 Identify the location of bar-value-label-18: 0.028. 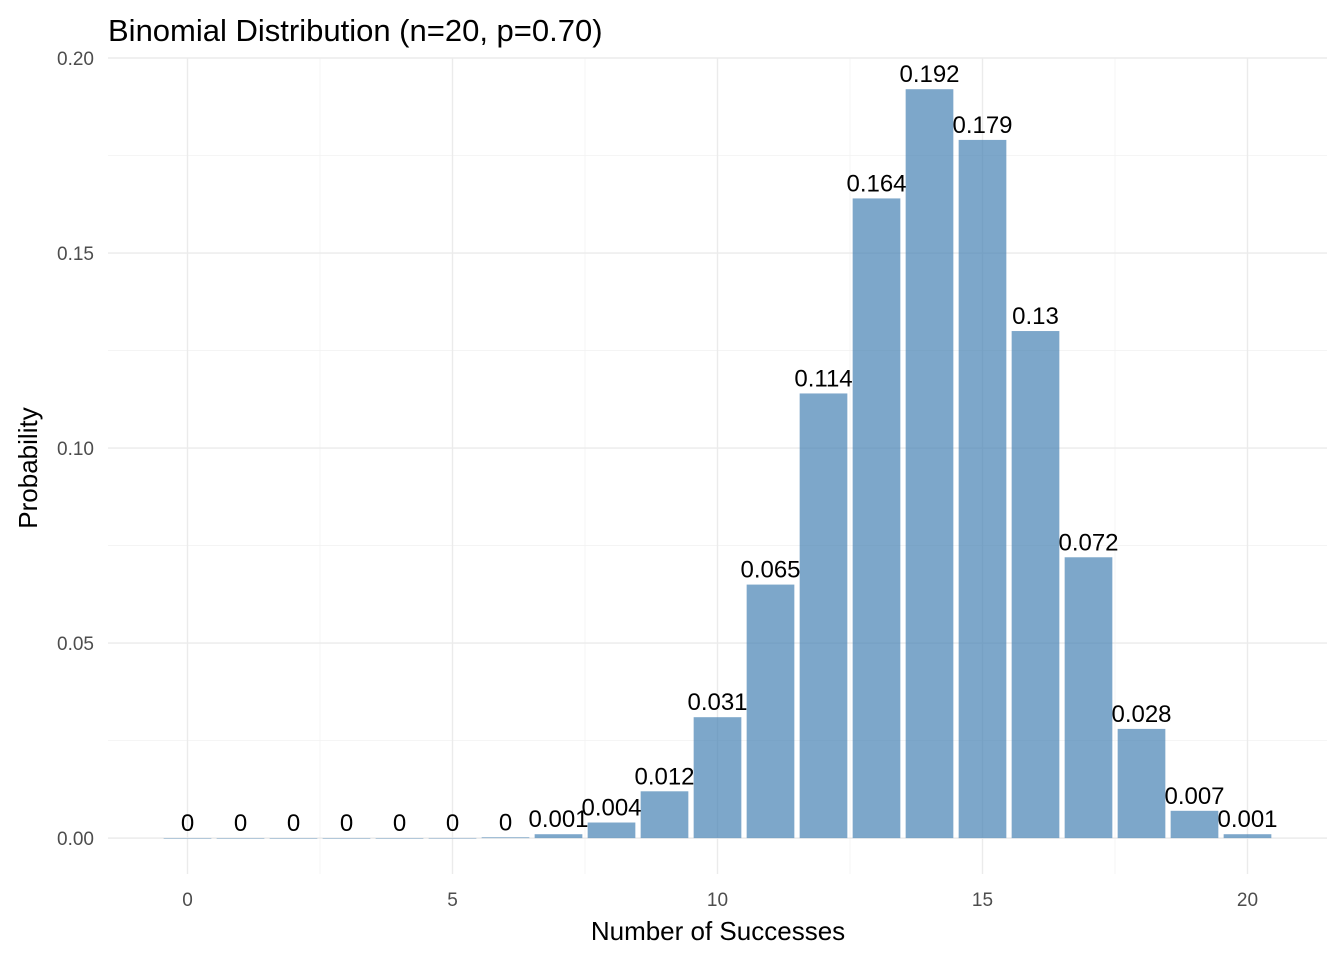
(1141, 714).